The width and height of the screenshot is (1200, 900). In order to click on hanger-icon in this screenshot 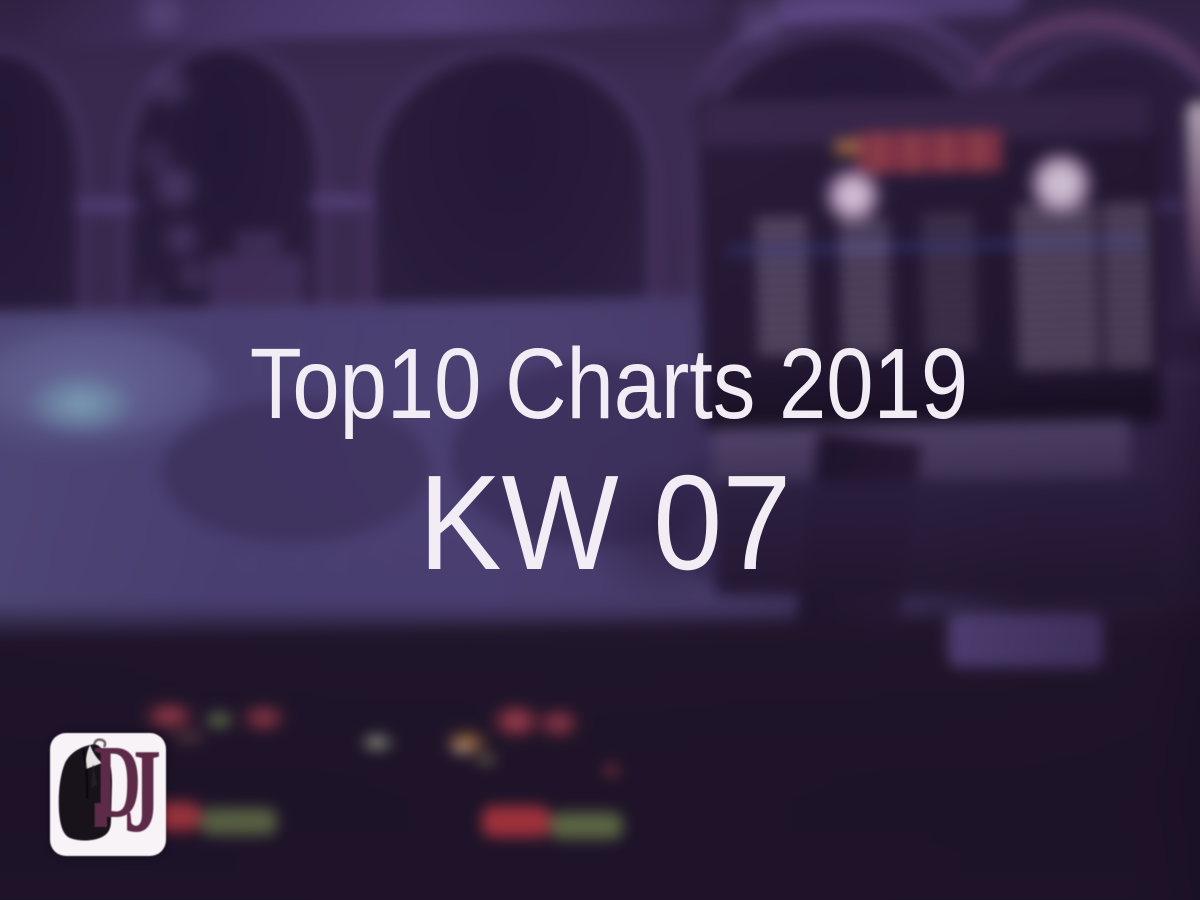, I will do `click(99, 743)`.